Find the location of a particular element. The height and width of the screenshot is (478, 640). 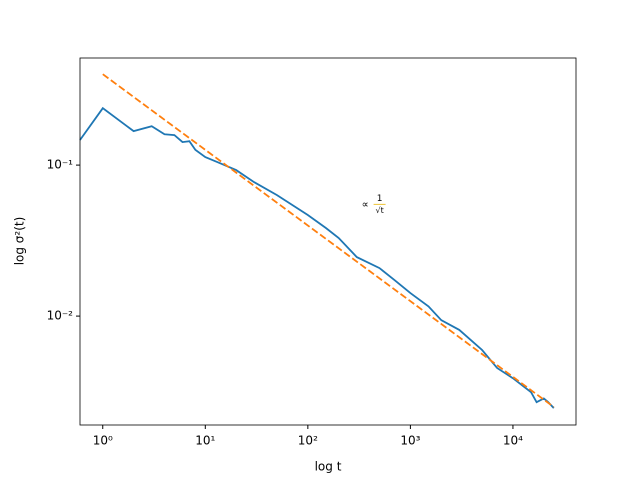

y-tick-label: 10⁻² is located at coordinates (60, 316).